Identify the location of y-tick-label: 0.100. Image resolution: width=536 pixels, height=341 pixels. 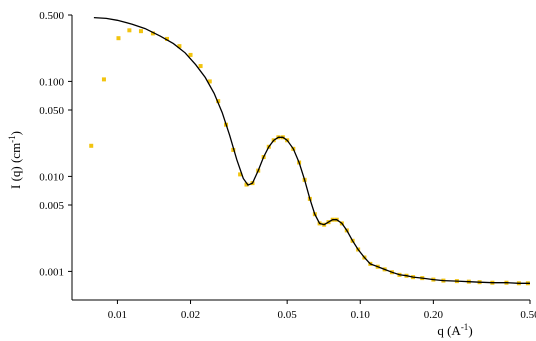
(51, 82).